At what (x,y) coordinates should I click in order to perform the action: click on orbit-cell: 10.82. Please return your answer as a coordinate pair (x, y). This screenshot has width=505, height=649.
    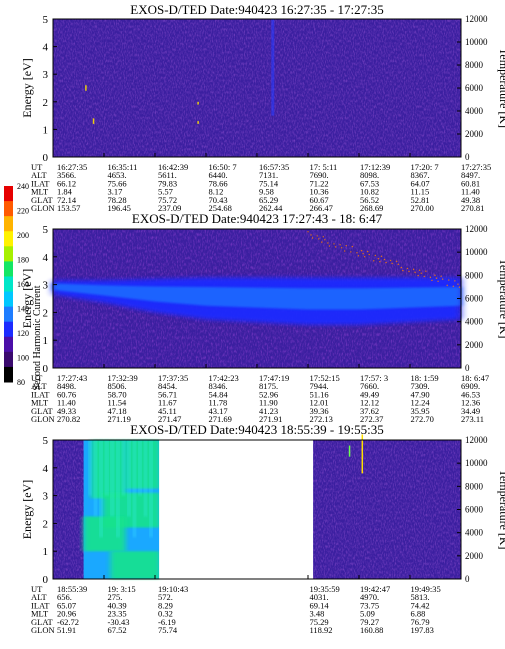
    Looking at the image, I should click on (369, 192).